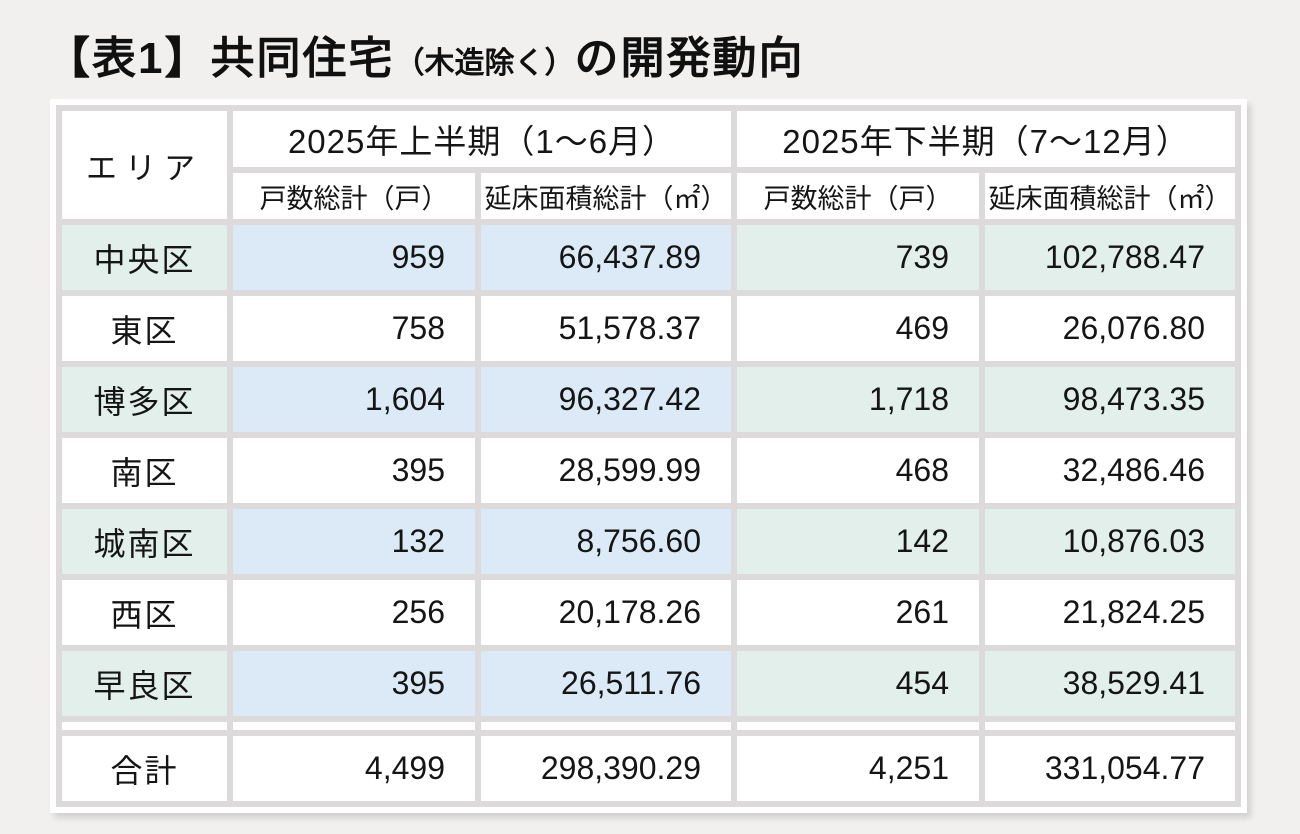  What do you see at coordinates (354, 768) in the screenshot?
I see `total-h1-units-cell: 4,499` at bounding box center [354, 768].